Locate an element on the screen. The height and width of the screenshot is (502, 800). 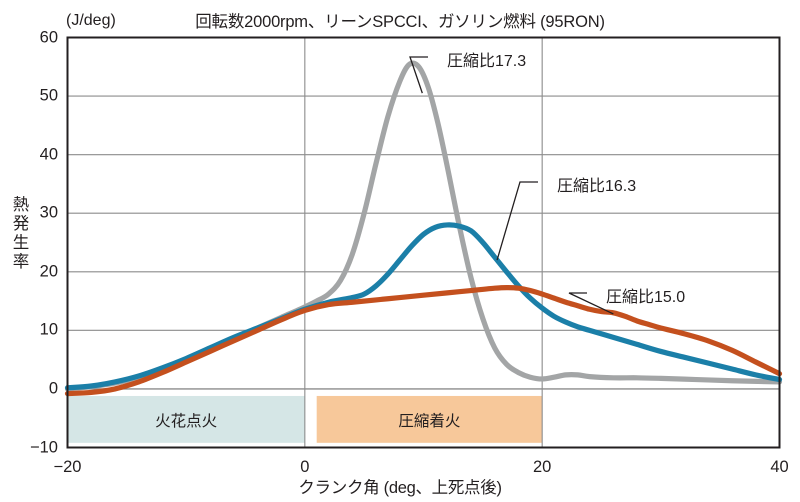
y-tick-label-20: 20 is located at coordinates (48, 271).